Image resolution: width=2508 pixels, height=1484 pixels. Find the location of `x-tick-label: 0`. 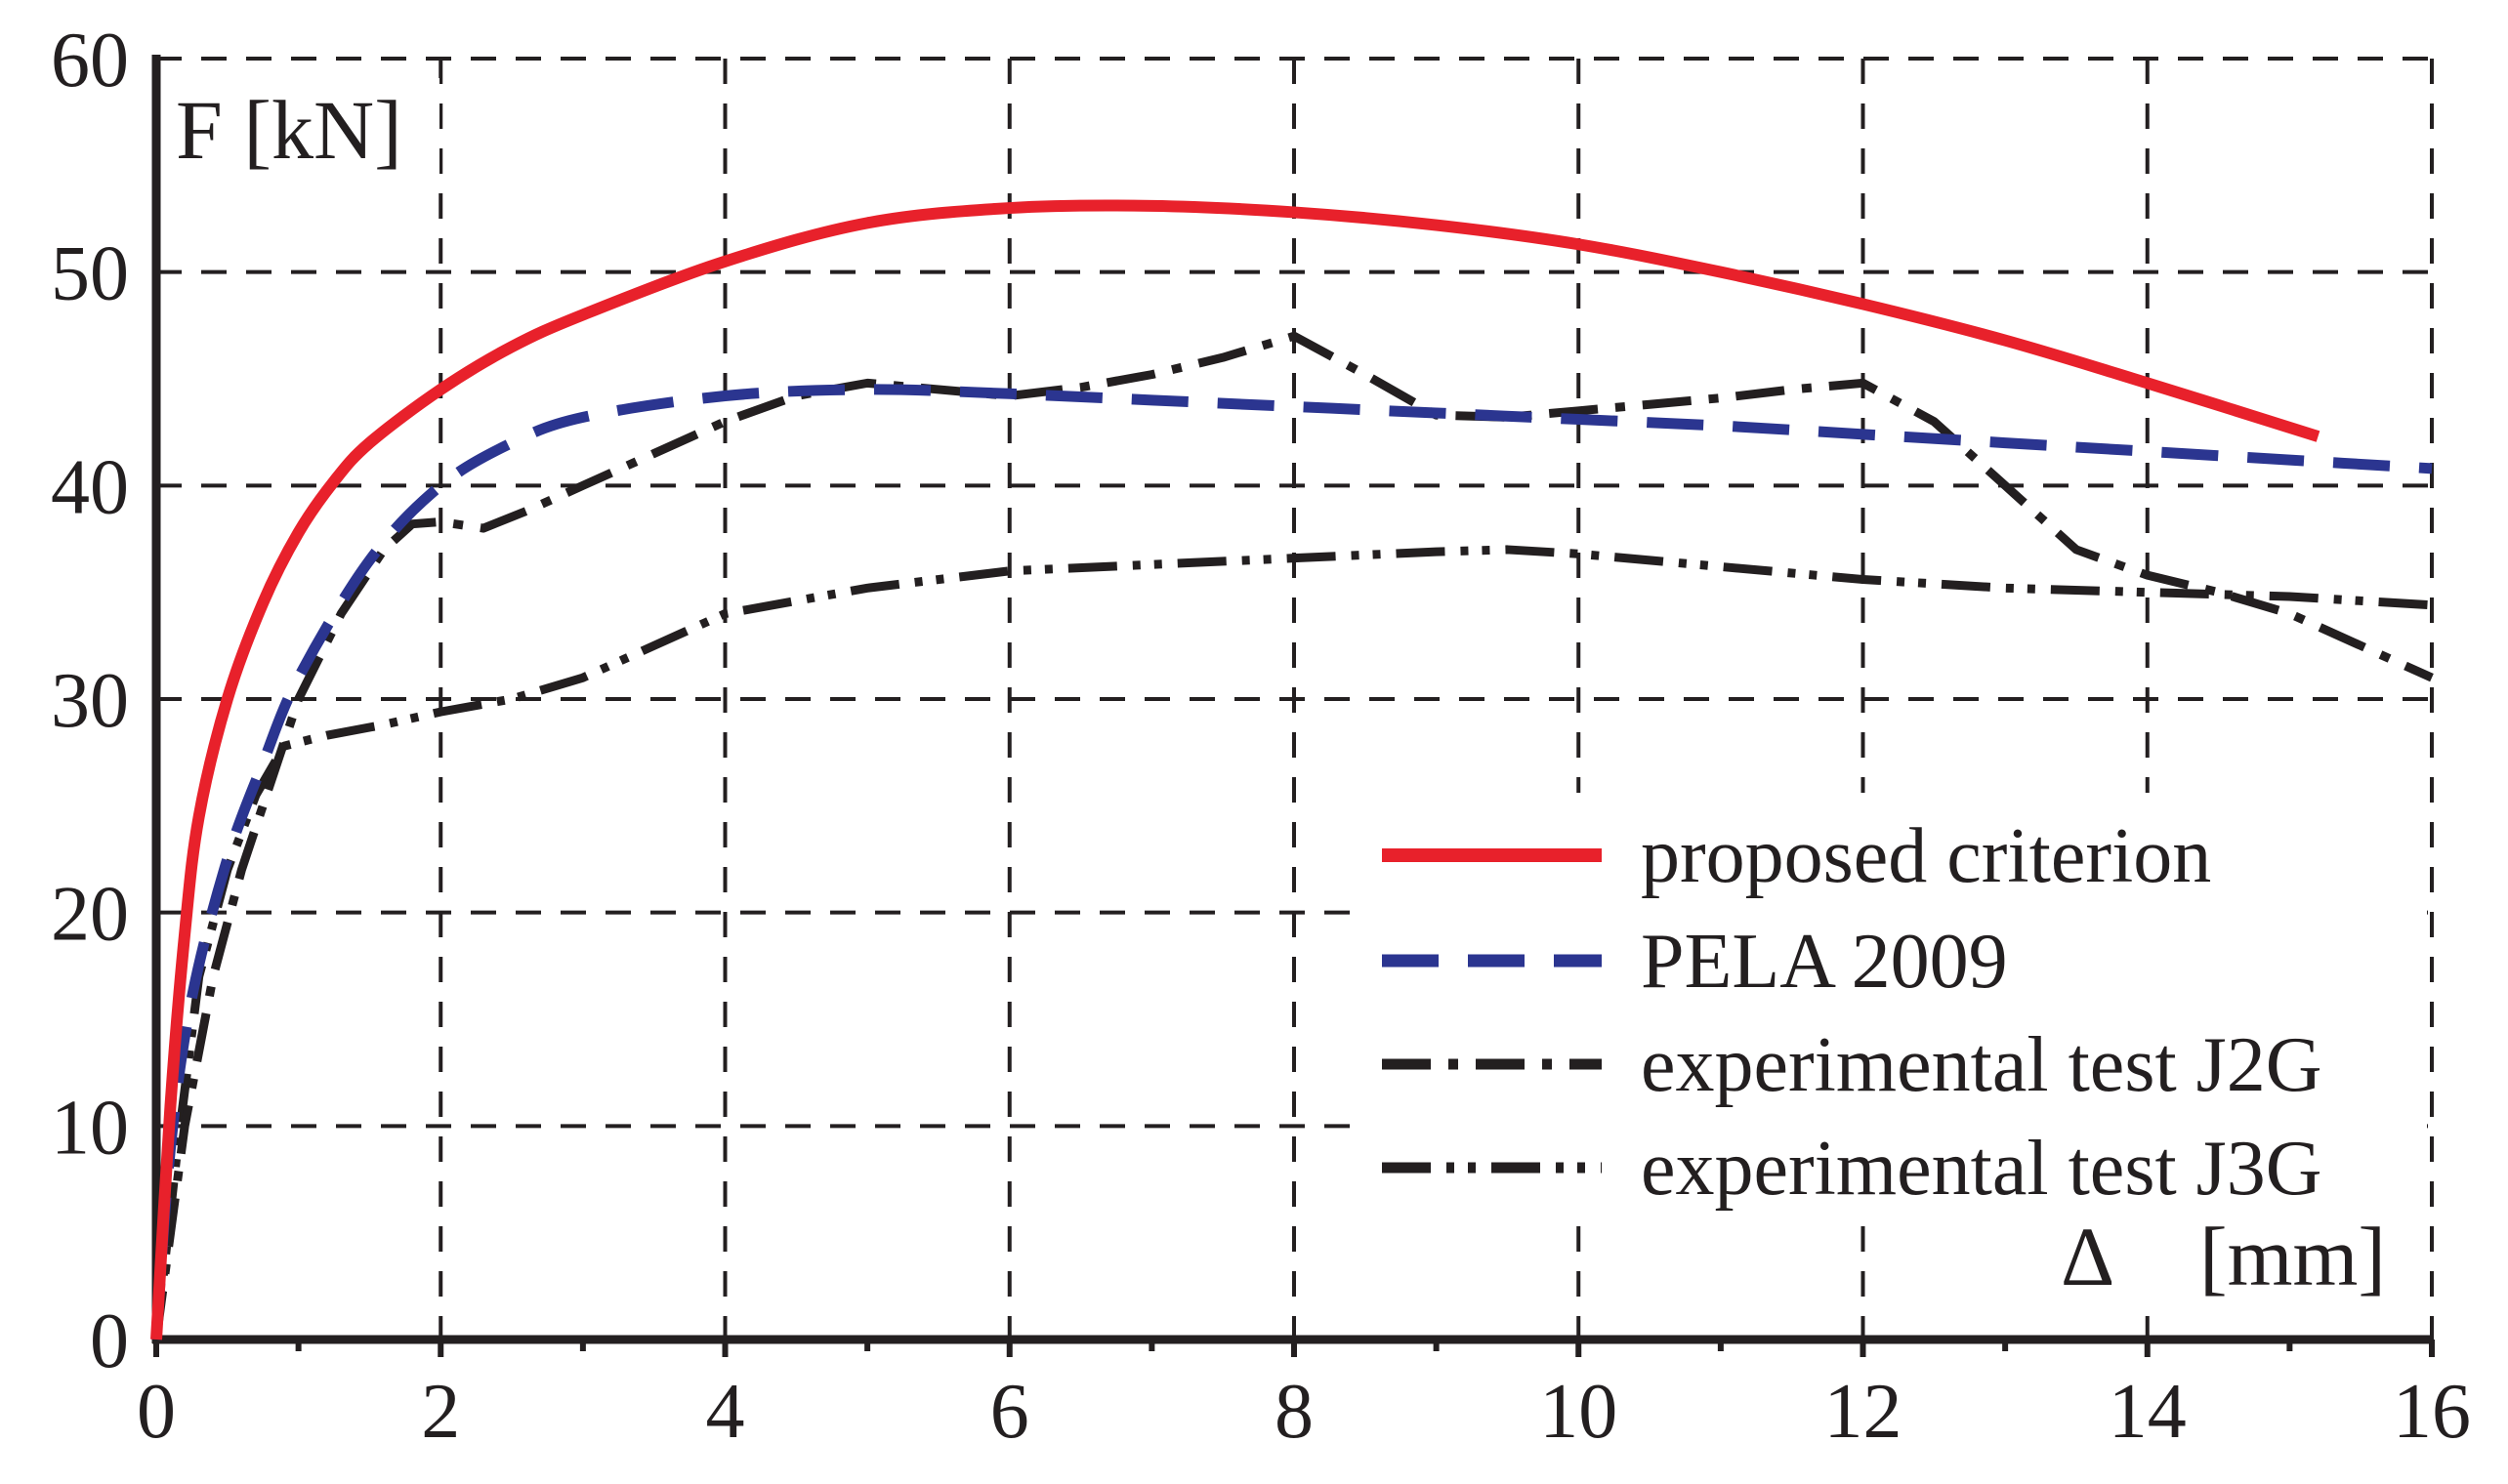

x-tick-label: 0 is located at coordinates (157, 1412).